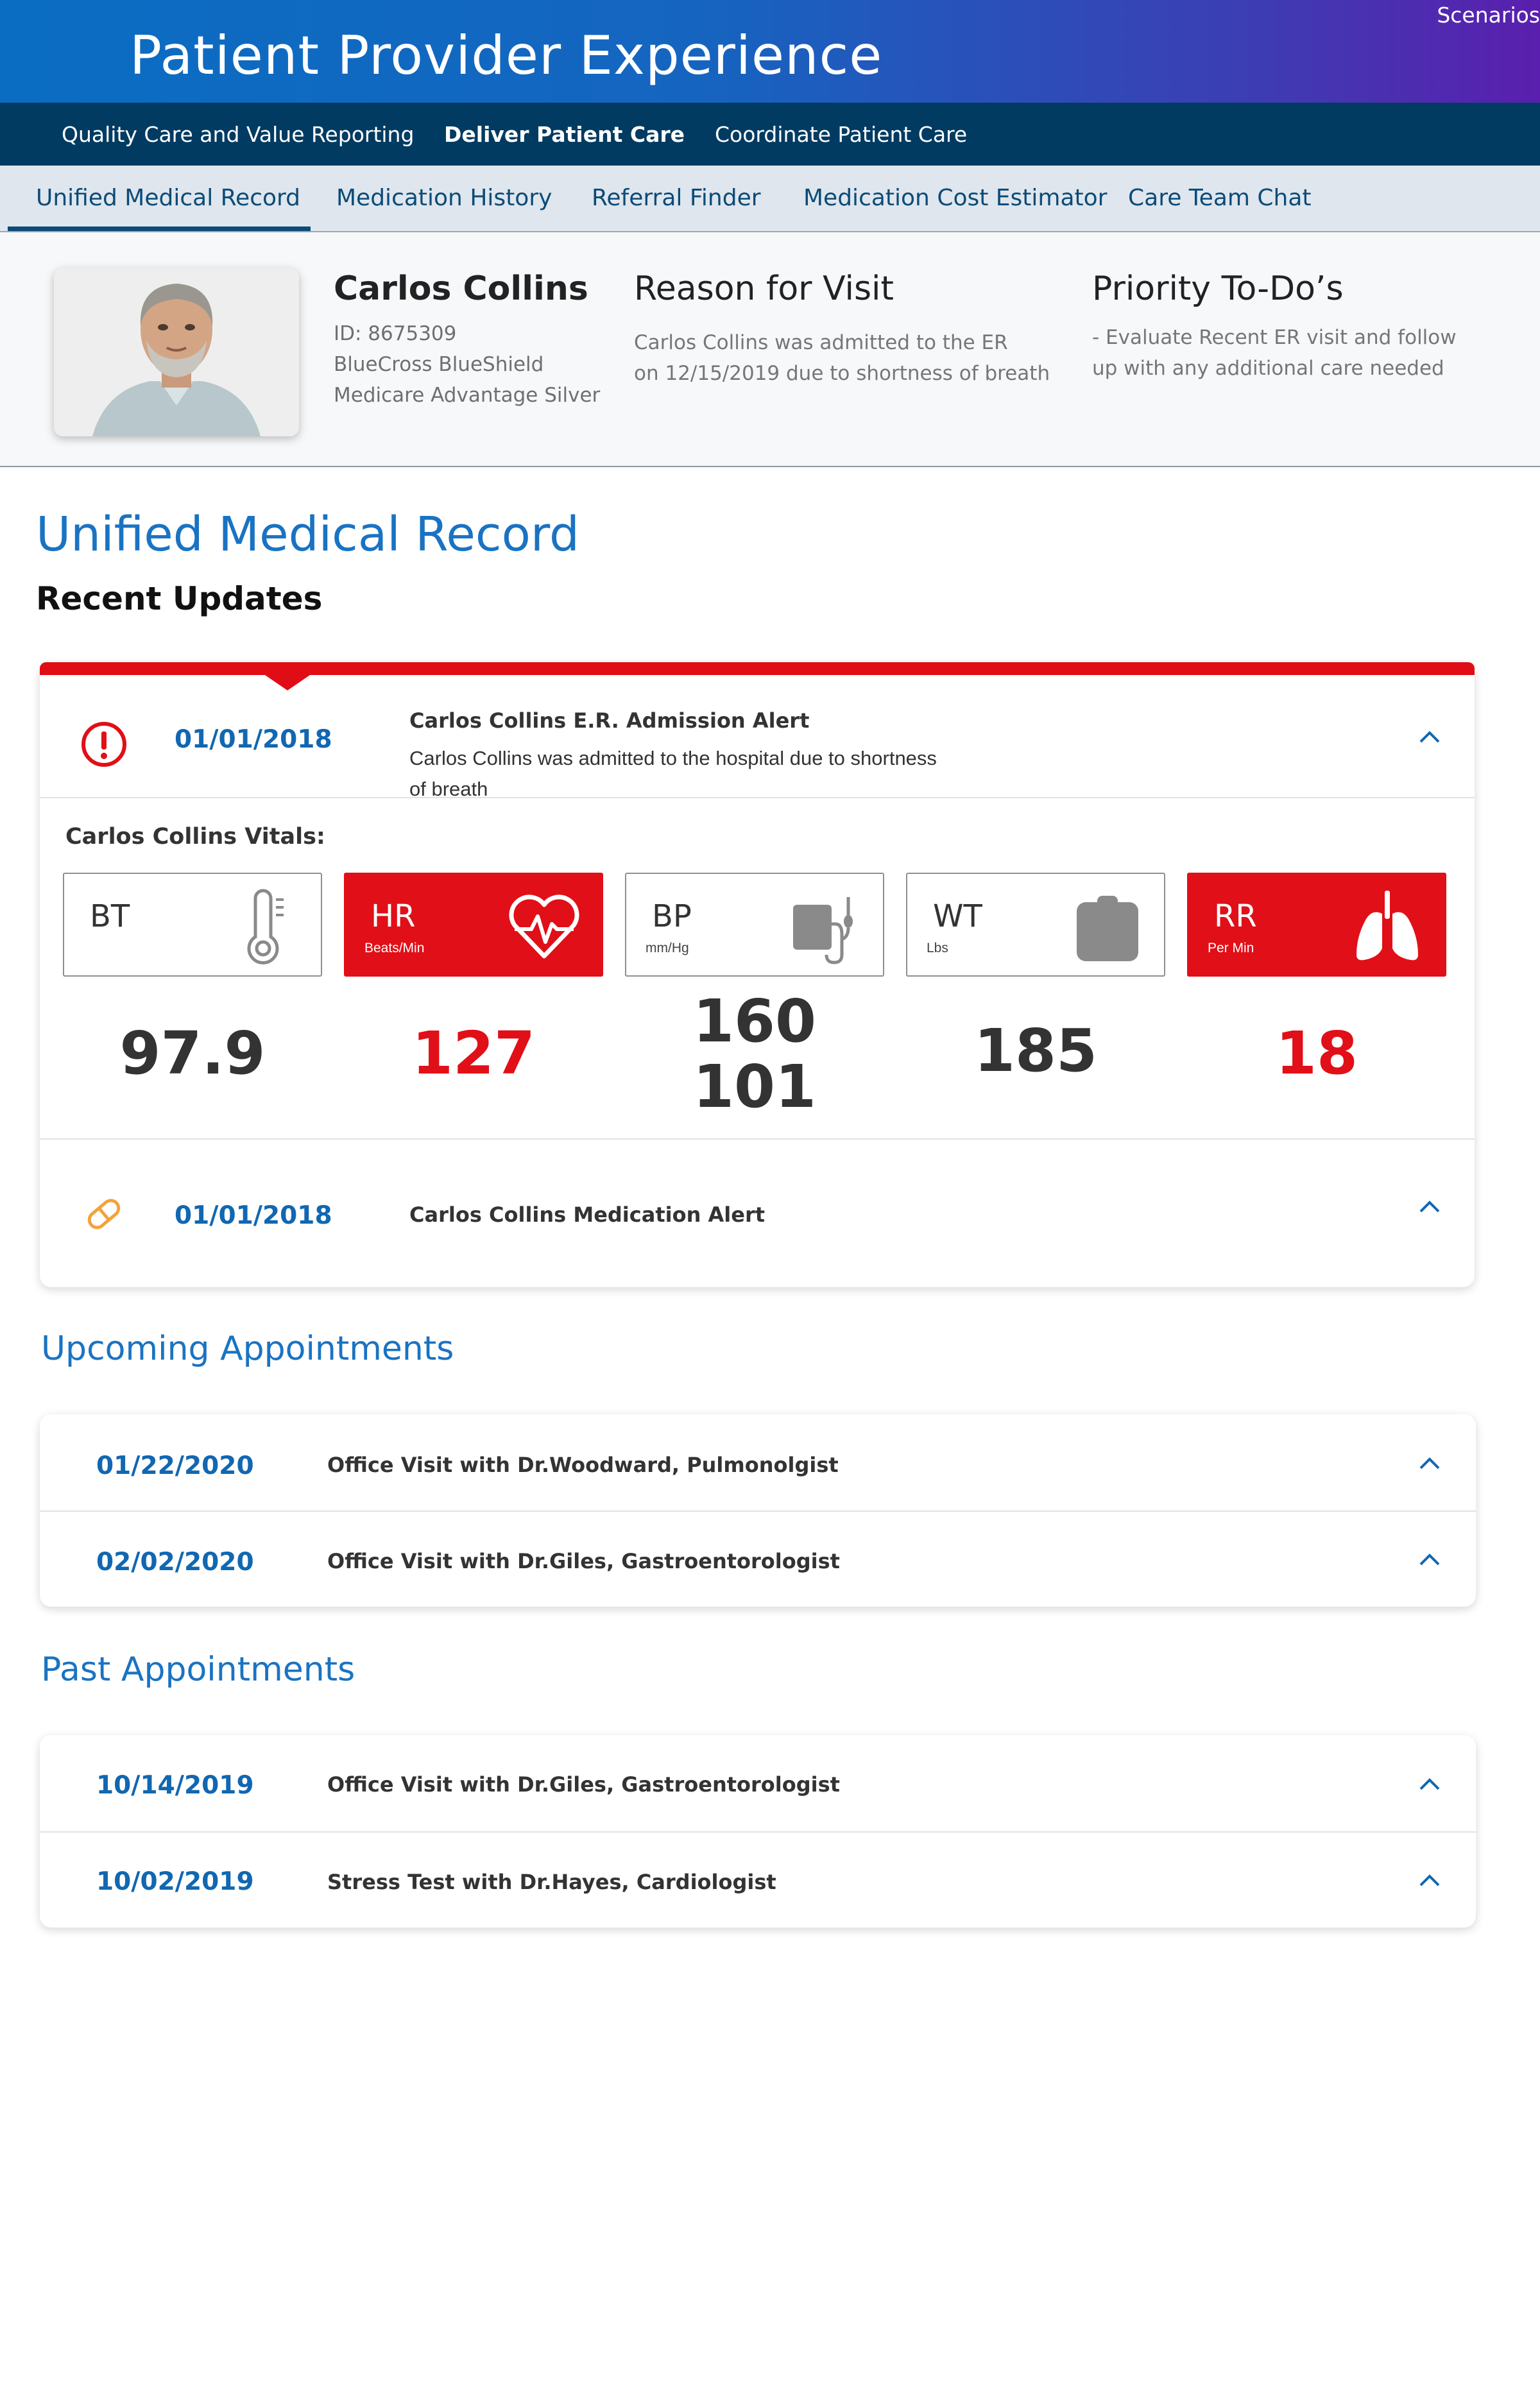  What do you see at coordinates (467, 396) in the screenshot?
I see `patient-plan: Medicare Advantage Silver` at bounding box center [467, 396].